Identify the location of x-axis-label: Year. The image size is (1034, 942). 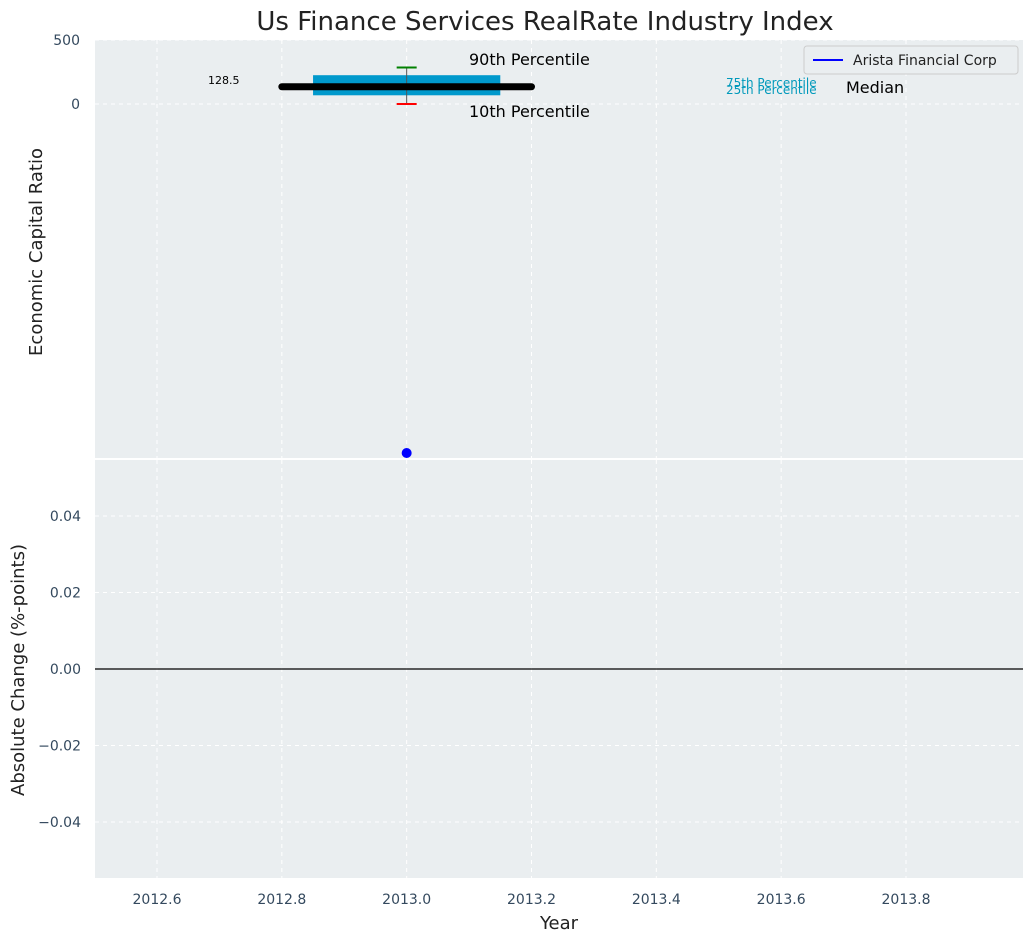
(559, 923).